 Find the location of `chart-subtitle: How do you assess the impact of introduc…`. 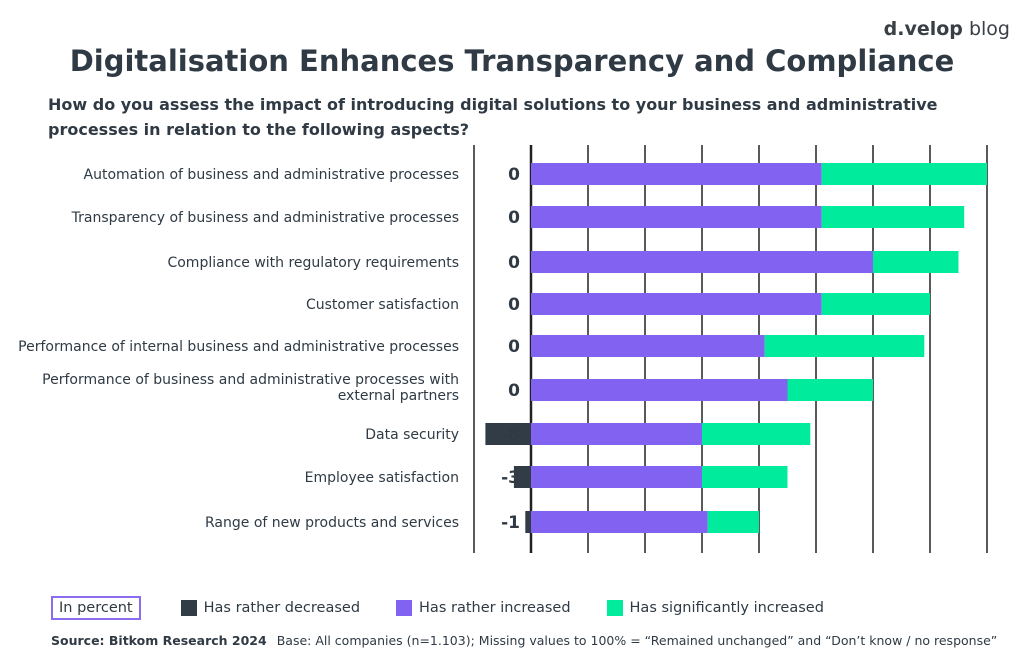

chart-subtitle: How do you assess the impact of introduc… is located at coordinates (493, 117).